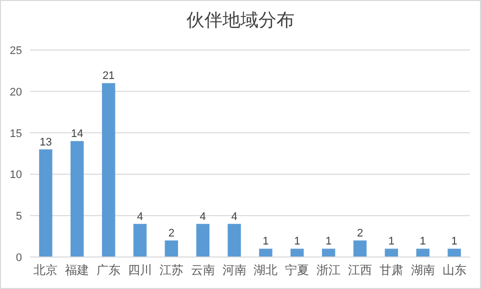 The width and height of the screenshot is (481, 289). What do you see at coordinates (108, 76) in the screenshot?
I see `data-label: 21` at bounding box center [108, 76].